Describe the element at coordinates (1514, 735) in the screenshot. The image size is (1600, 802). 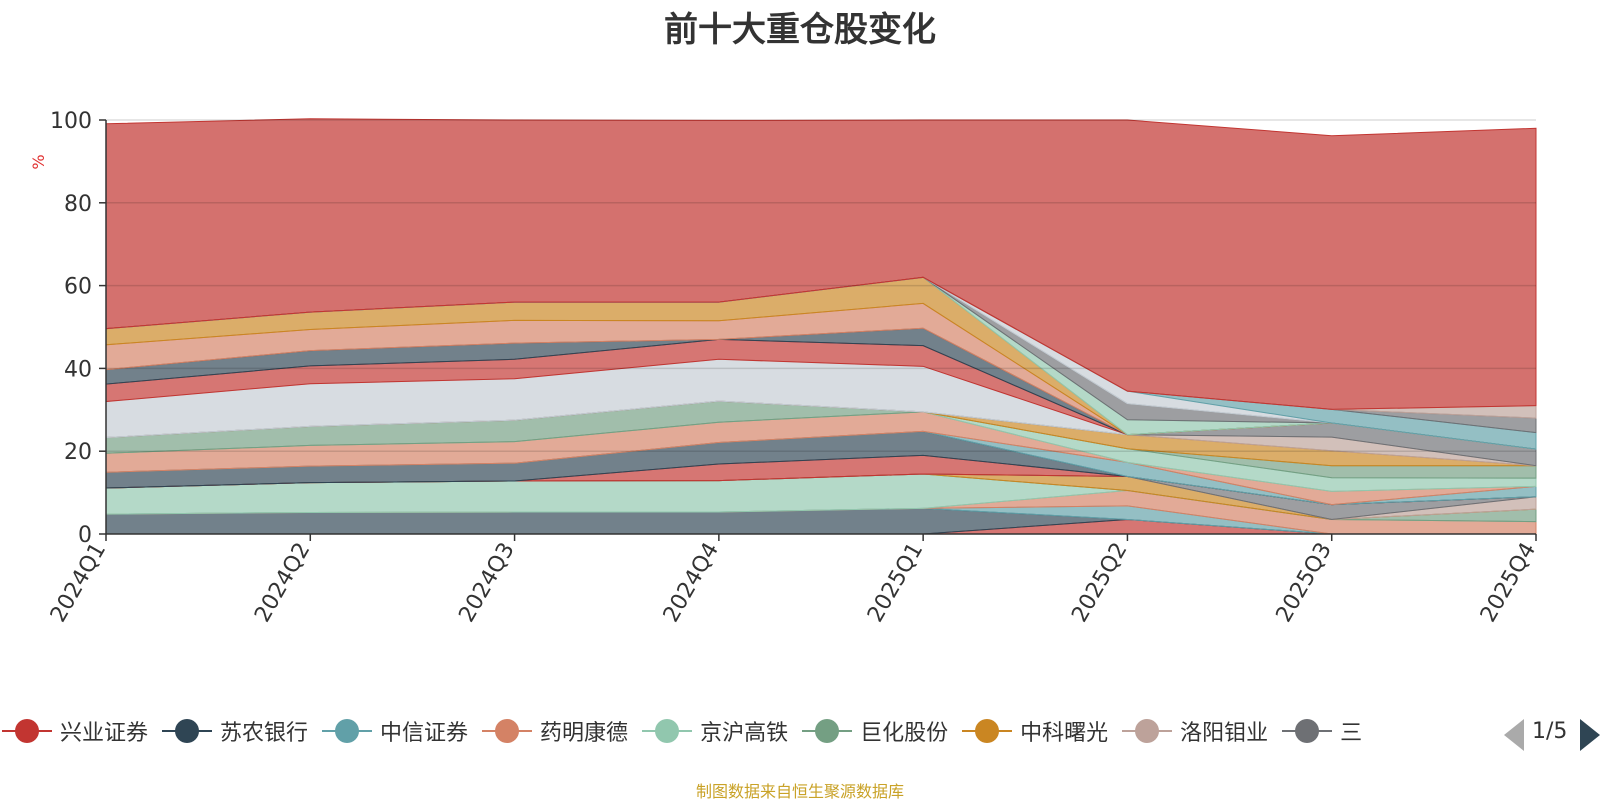
I see `legend-prev-arrow-icon` at that location.